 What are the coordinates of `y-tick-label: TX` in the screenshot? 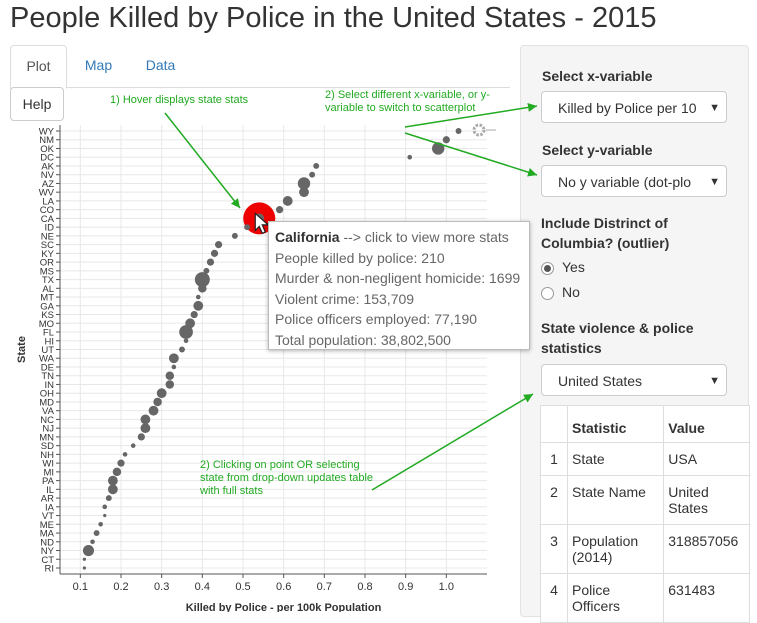 It's located at (48, 280).